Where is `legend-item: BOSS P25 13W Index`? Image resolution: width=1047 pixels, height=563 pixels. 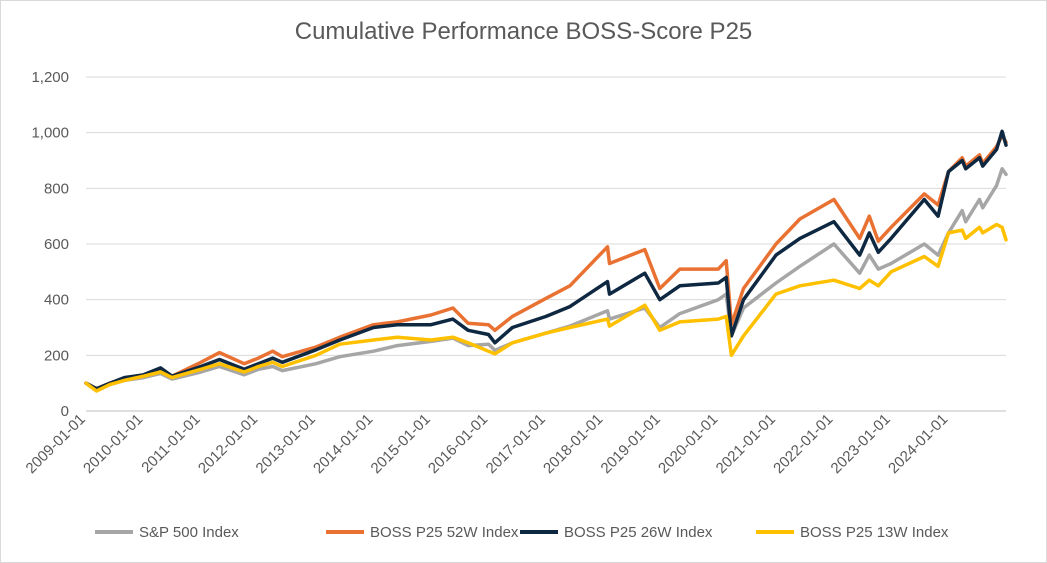
legend-item: BOSS P25 13W Index is located at coordinates (852, 532).